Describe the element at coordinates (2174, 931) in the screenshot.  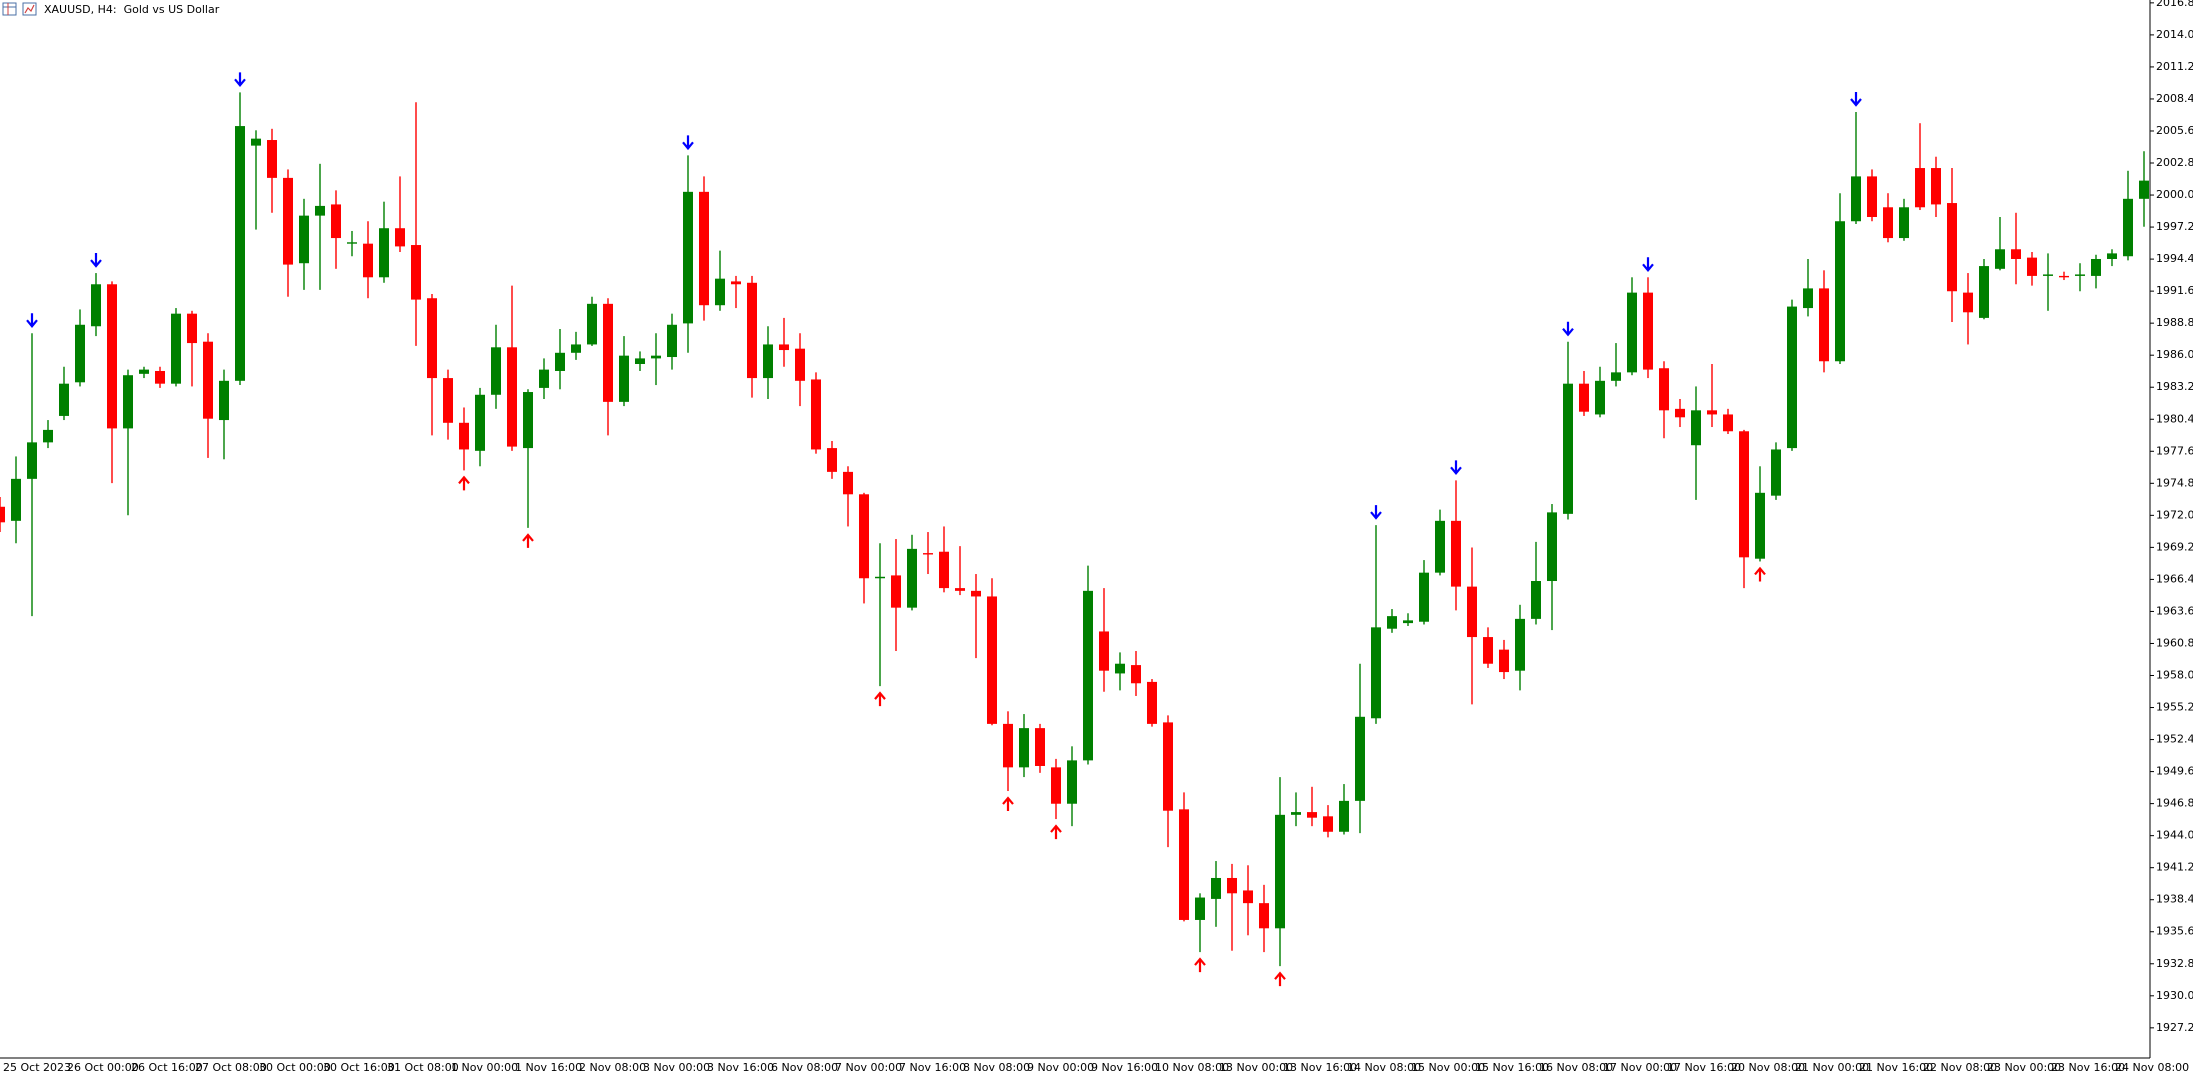
I see `y-tick-label: 1935.60` at that location.